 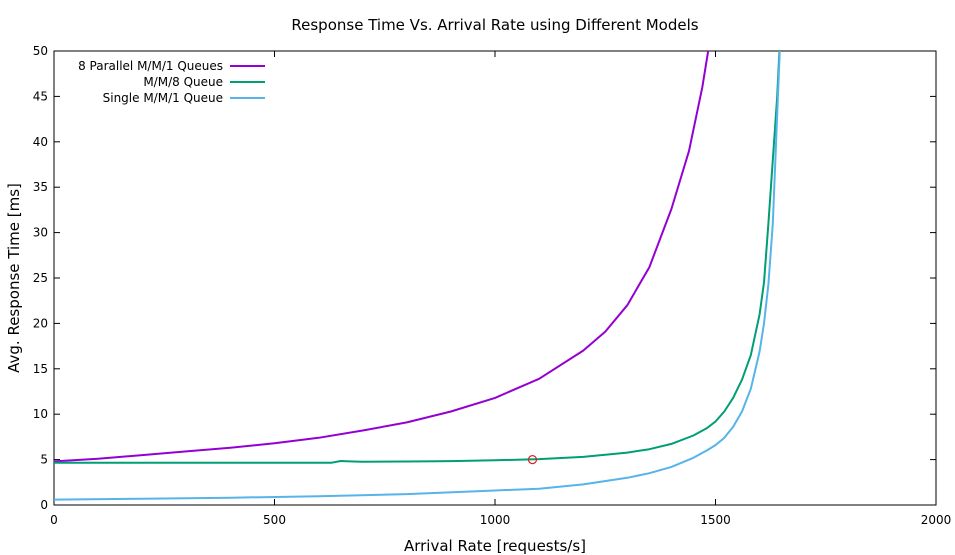 I want to click on x-tick-label: 0, so click(x=54, y=520).